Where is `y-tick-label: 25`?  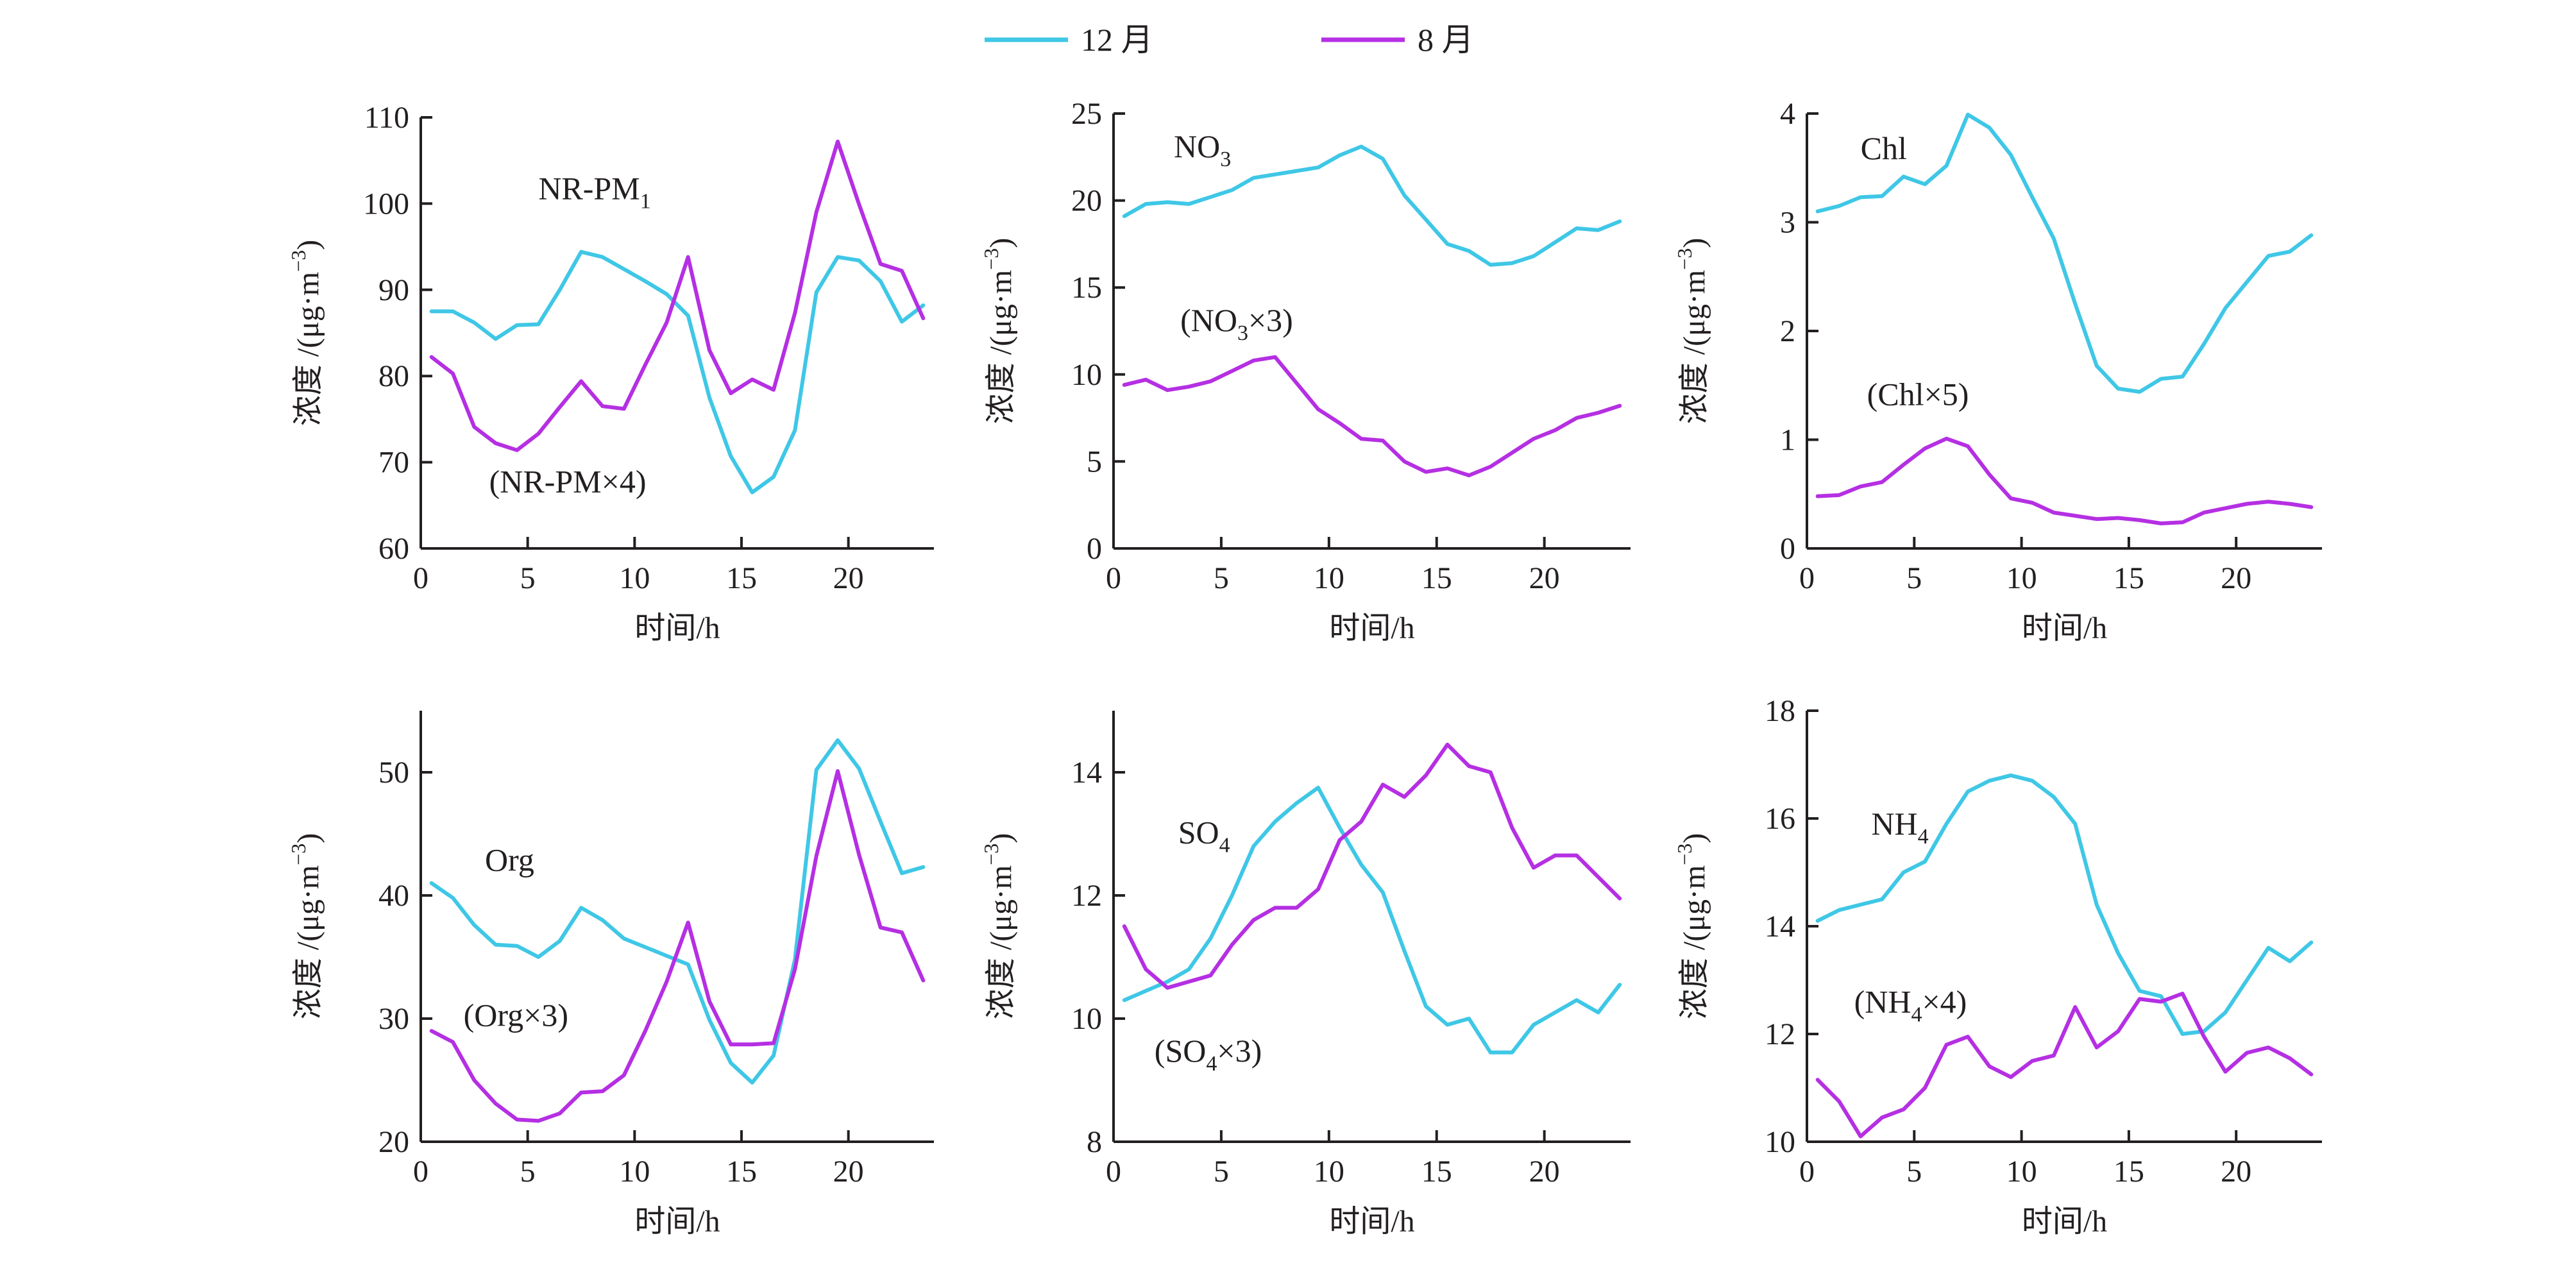
y-tick-label: 25 is located at coordinates (1086, 114).